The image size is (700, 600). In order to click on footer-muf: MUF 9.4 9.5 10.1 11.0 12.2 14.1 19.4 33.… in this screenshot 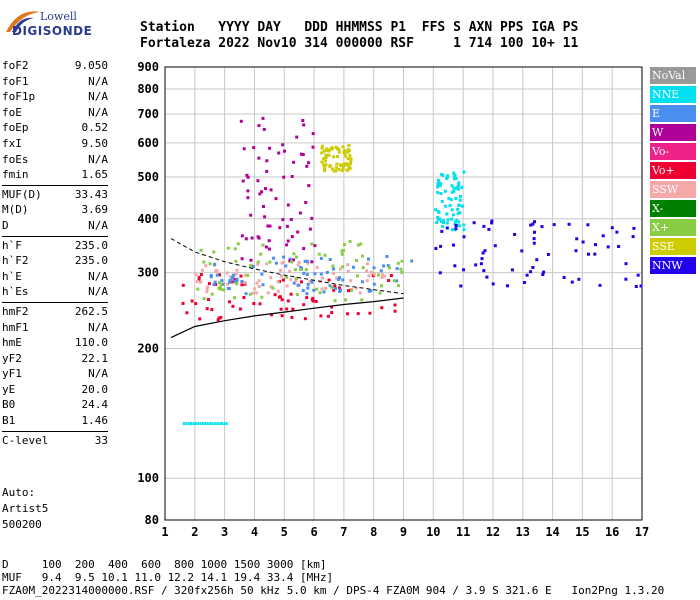, I will do `click(168, 577)`.